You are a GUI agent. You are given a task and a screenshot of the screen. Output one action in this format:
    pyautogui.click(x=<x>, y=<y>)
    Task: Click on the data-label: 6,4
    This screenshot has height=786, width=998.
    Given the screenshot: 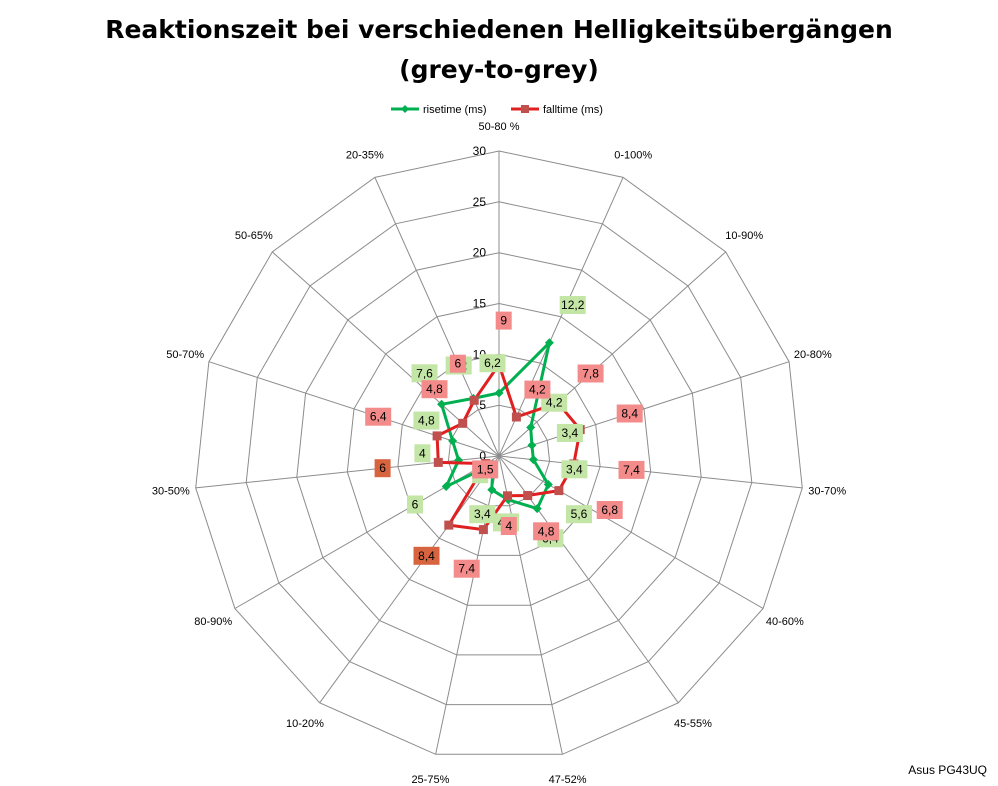 What is the action you would take?
    pyautogui.click(x=378, y=417)
    